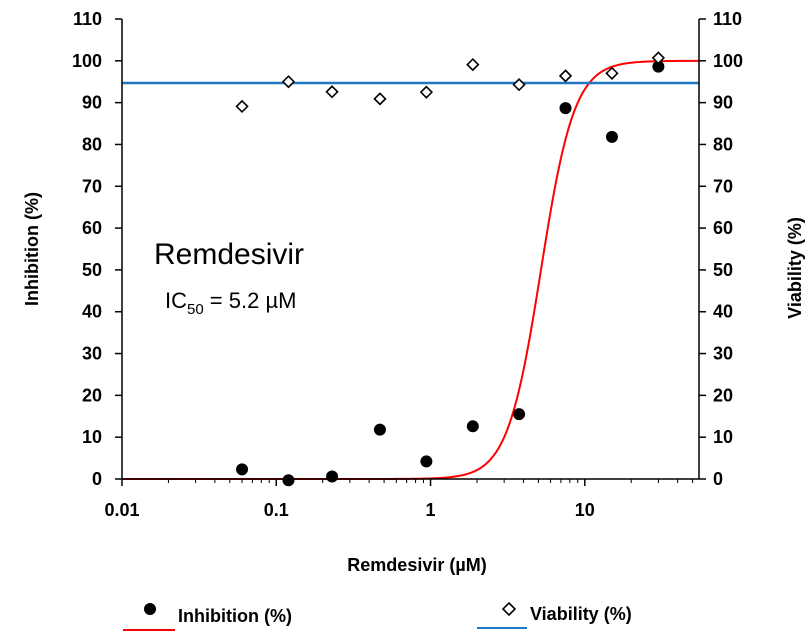 The image size is (812, 631). What do you see at coordinates (509, 609) in the screenshot?
I see `legend-viability-marker` at bounding box center [509, 609].